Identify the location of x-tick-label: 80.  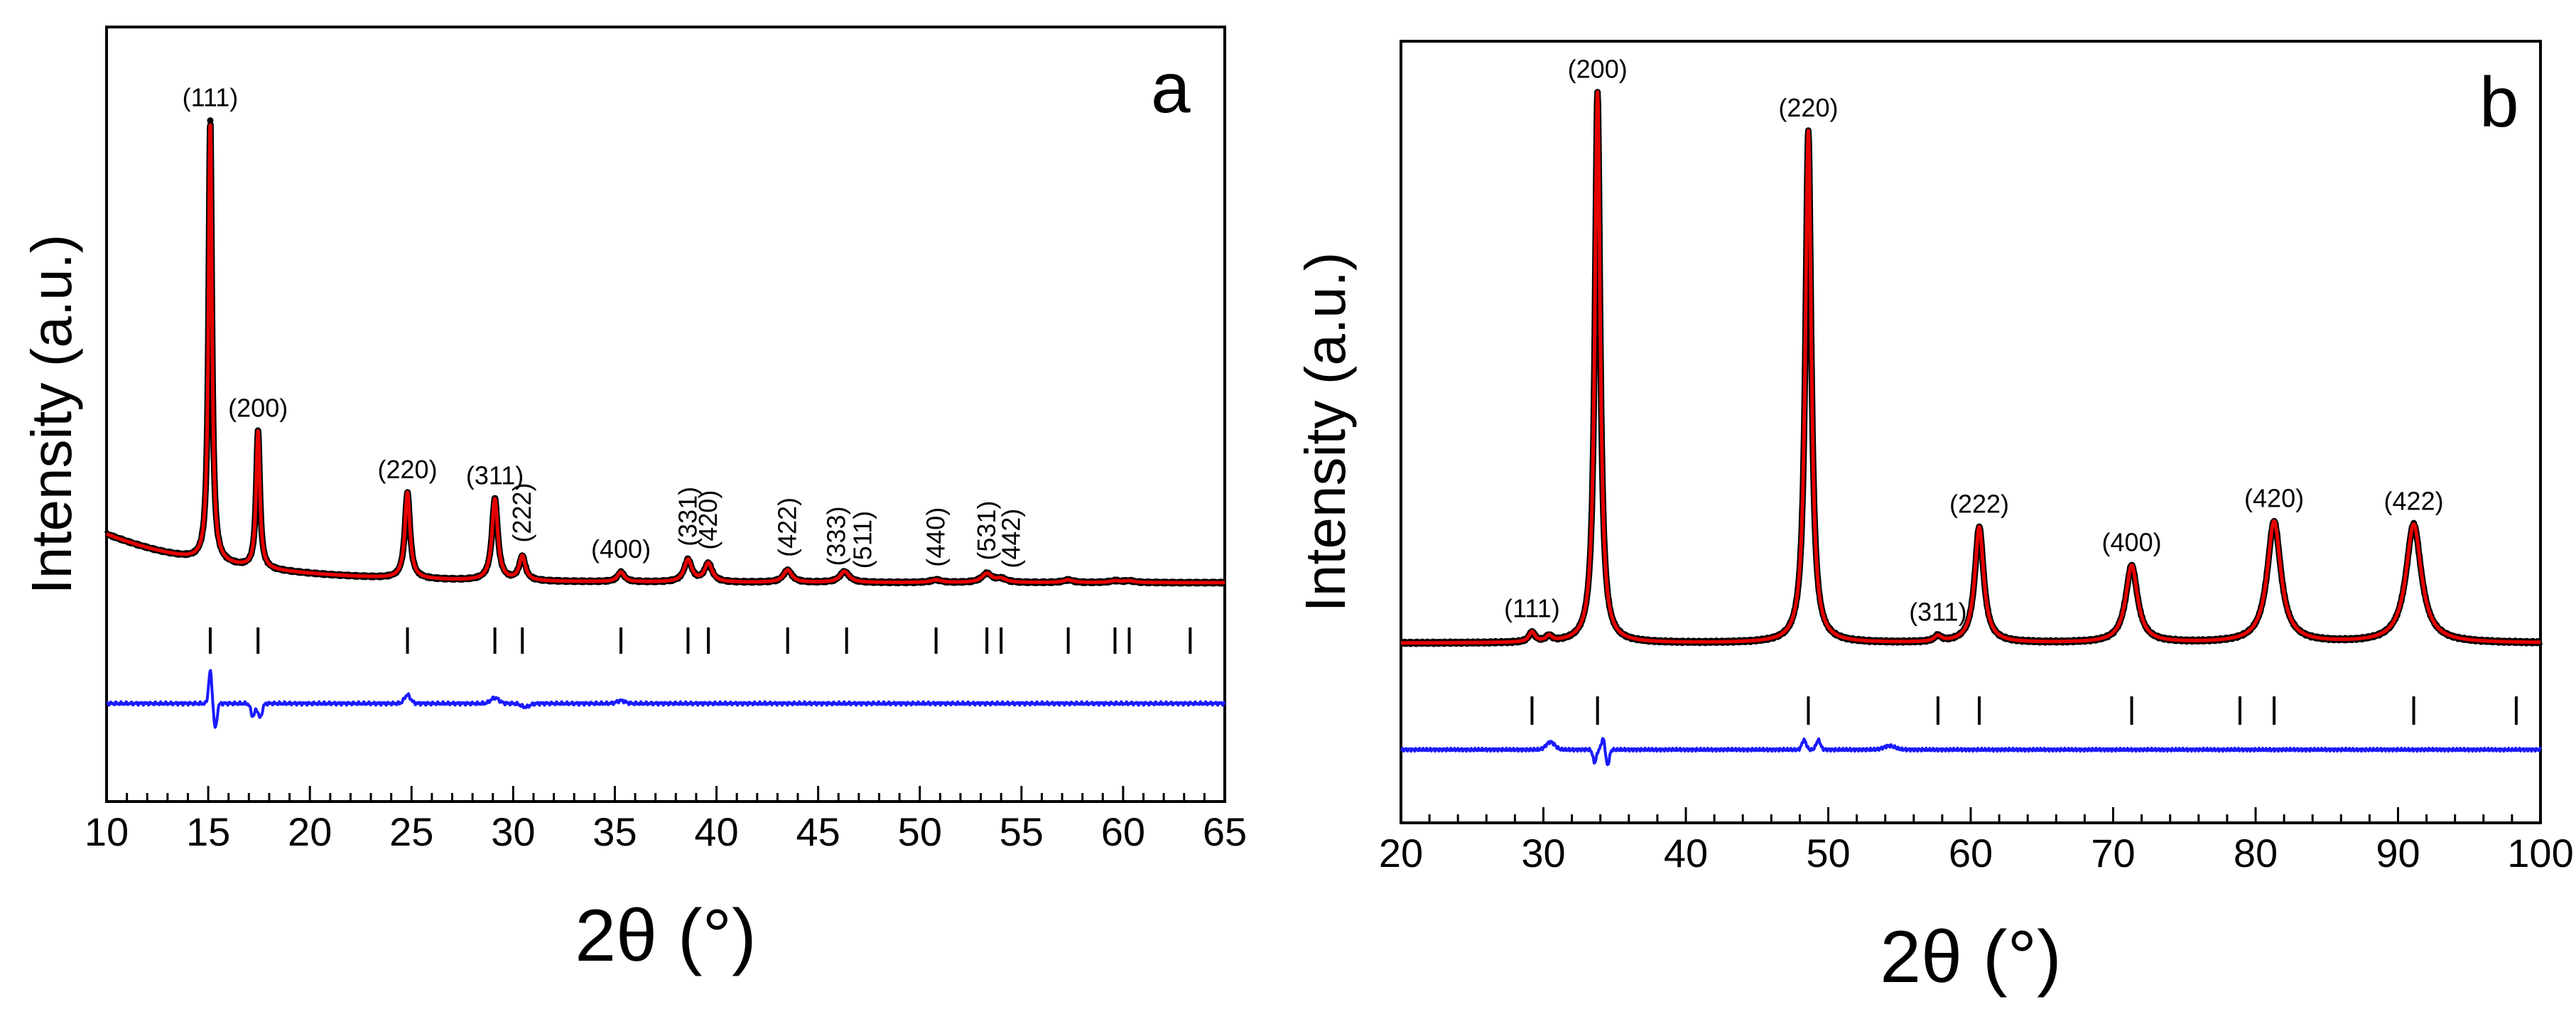
(2256, 853).